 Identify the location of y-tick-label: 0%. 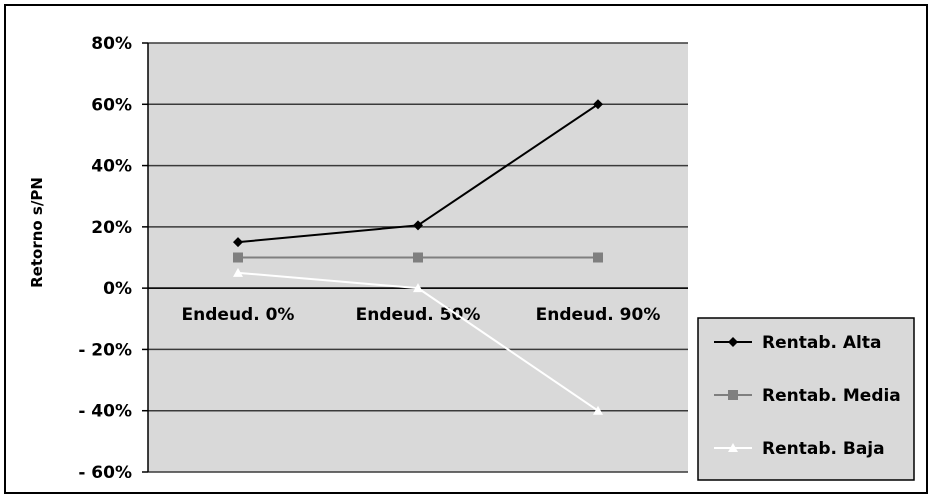
(117, 289).